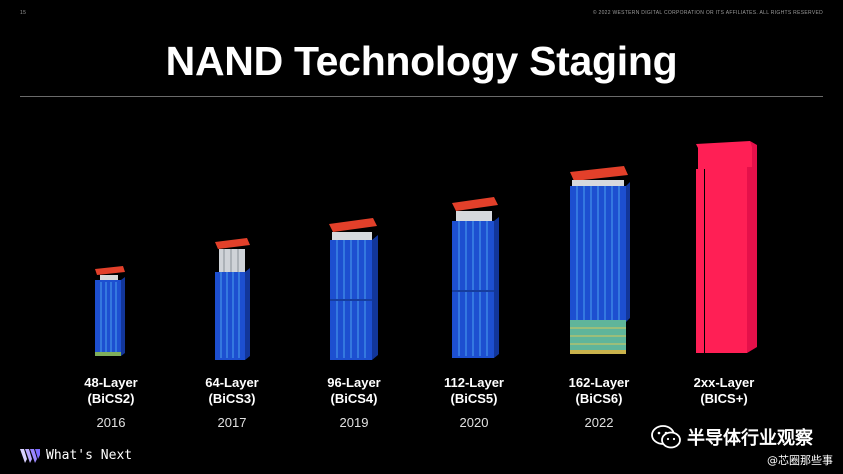 This screenshot has width=843, height=474. What do you see at coordinates (724, 382) in the screenshot?
I see `layer-count: 2xx-Layer` at bounding box center [724, 382].